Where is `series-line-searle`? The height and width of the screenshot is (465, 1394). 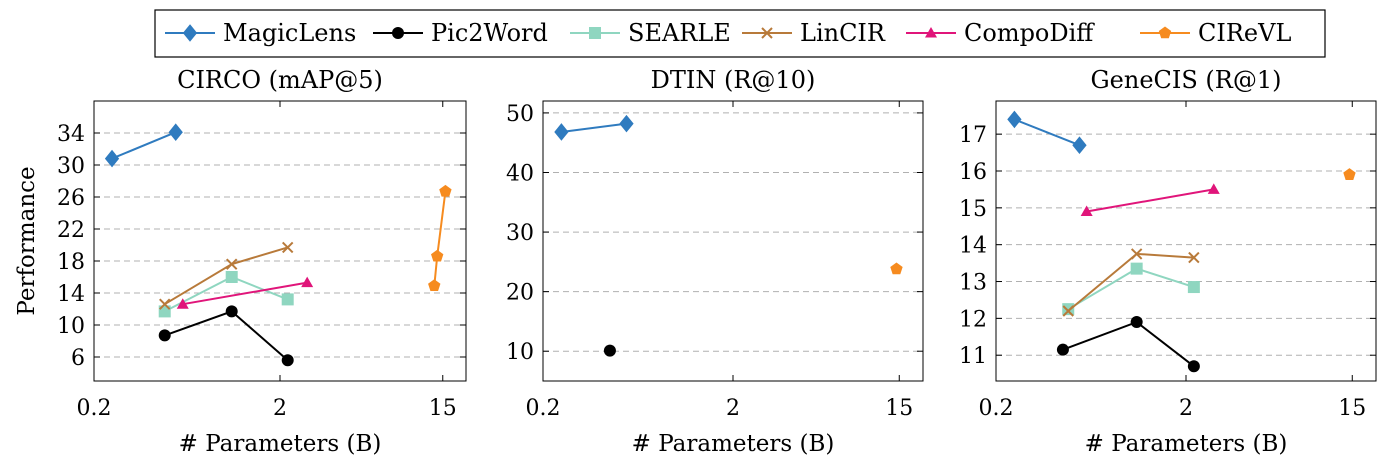 series-line-searle is located at coordinates (1131, 289).